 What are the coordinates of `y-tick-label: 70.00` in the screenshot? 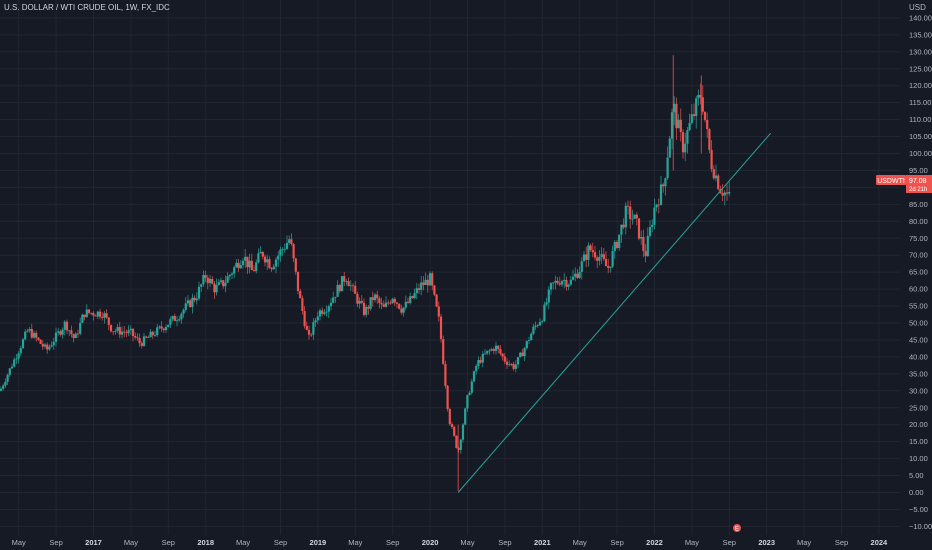 It's located at (918, 255).